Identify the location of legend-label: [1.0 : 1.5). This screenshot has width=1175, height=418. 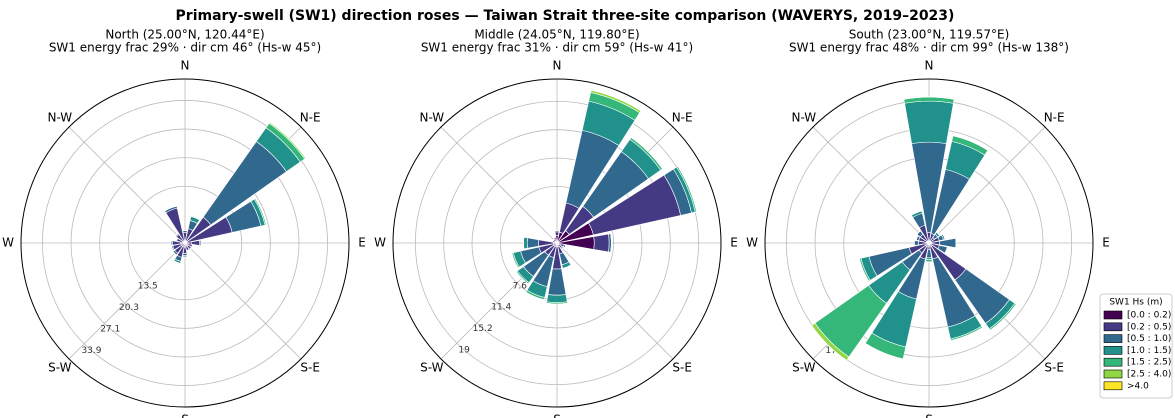
(1149, 351).